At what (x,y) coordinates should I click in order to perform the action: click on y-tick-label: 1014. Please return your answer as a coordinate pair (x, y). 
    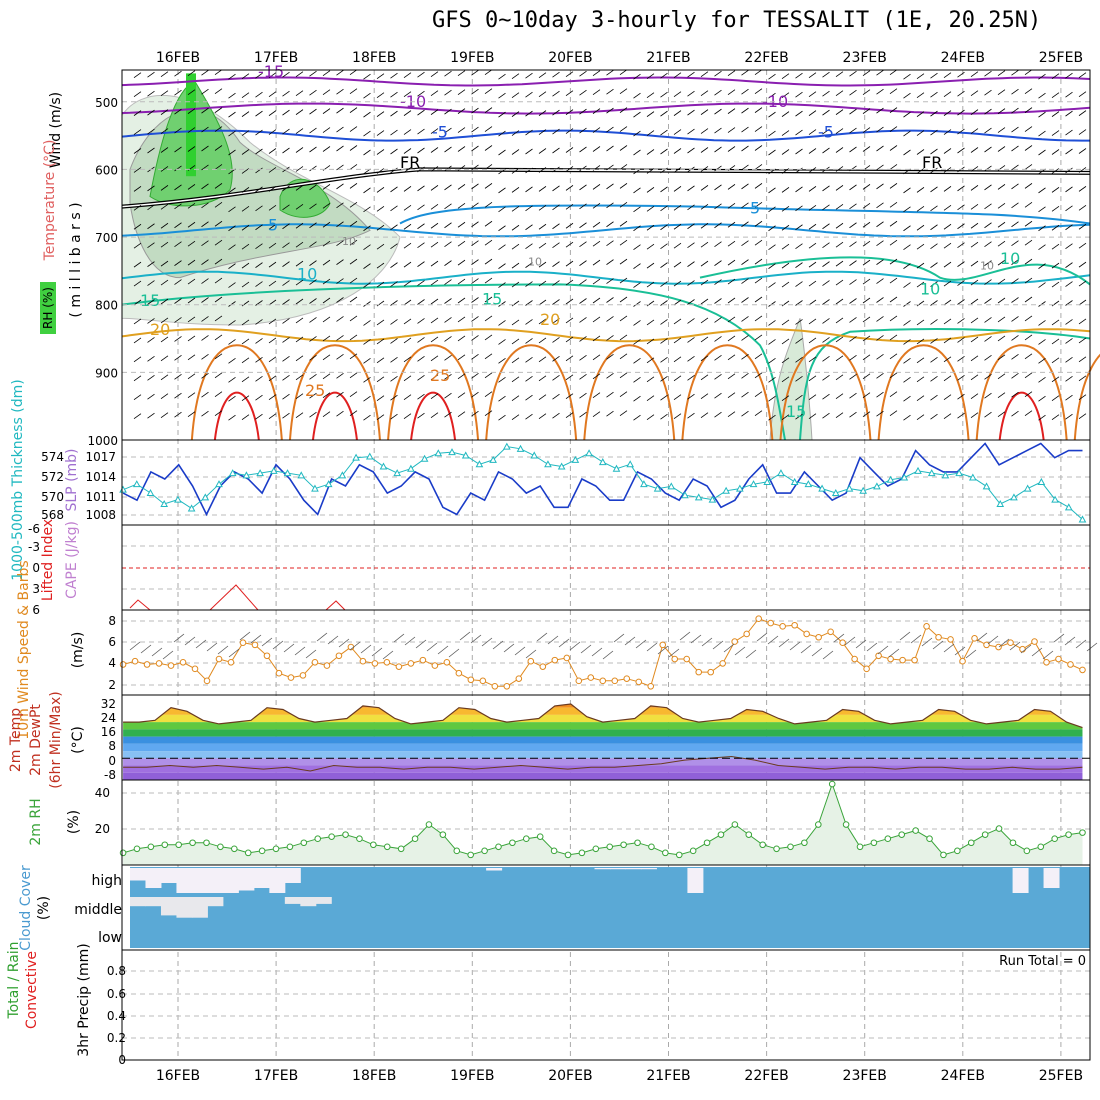
    Looking at the image, I should click on (100, 477).